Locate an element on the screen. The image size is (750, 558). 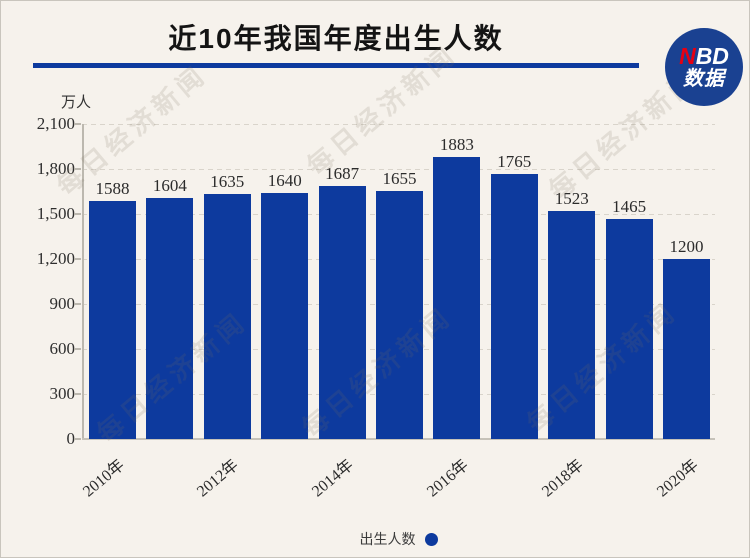
x-tick-label: 2010年 is located at coordinates (103, 478).